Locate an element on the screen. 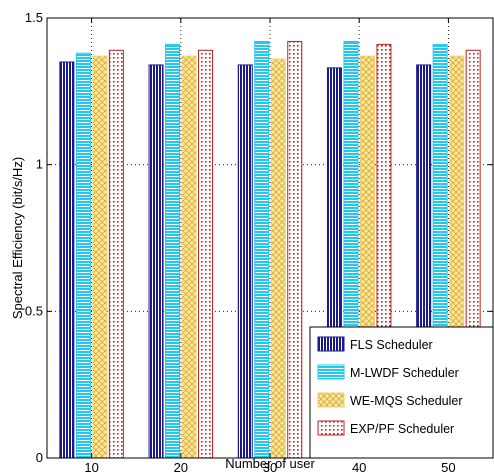  y-tick-label: 1 is located at coordinates (39, 164).